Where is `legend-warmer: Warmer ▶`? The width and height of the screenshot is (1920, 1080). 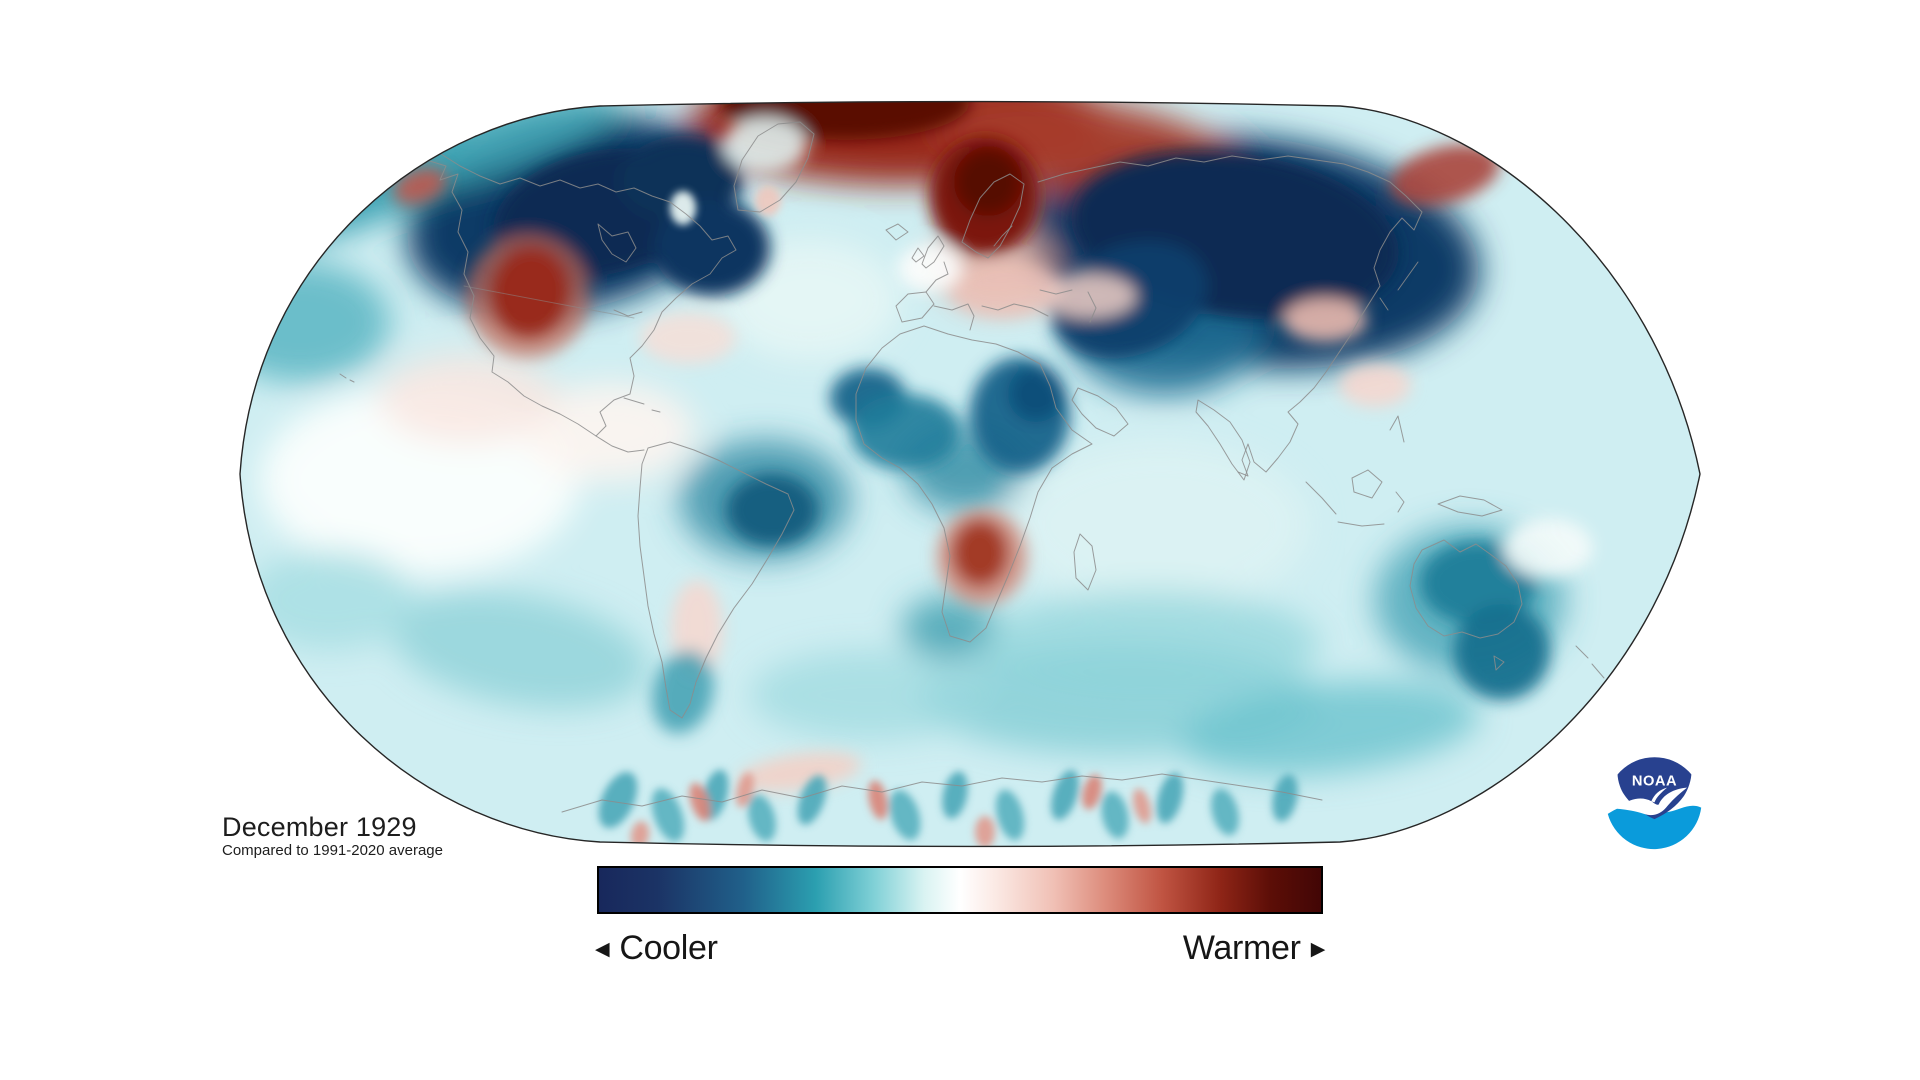 legend-warmer: Warmer ▶ is located at coordinates (1254, 948).